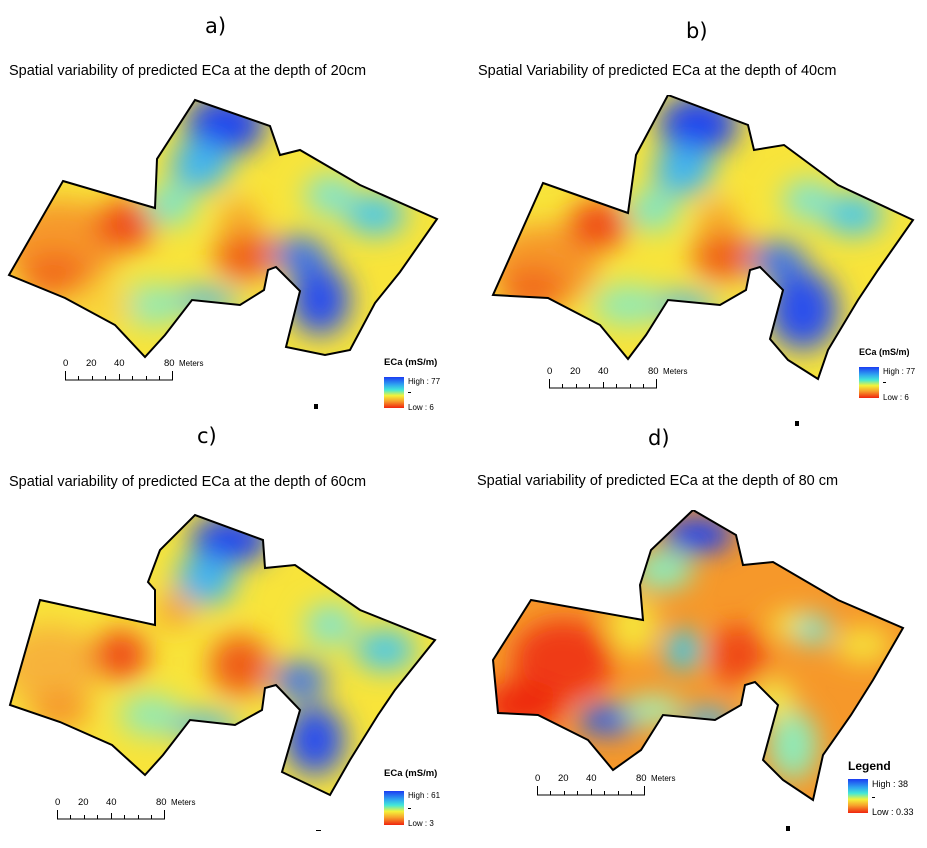  What do you see at coordinates (887, 799) in the screenshot?
I see `map-legend: Legend High : 38 Low : 0.33` at bounding box center [887, 799].